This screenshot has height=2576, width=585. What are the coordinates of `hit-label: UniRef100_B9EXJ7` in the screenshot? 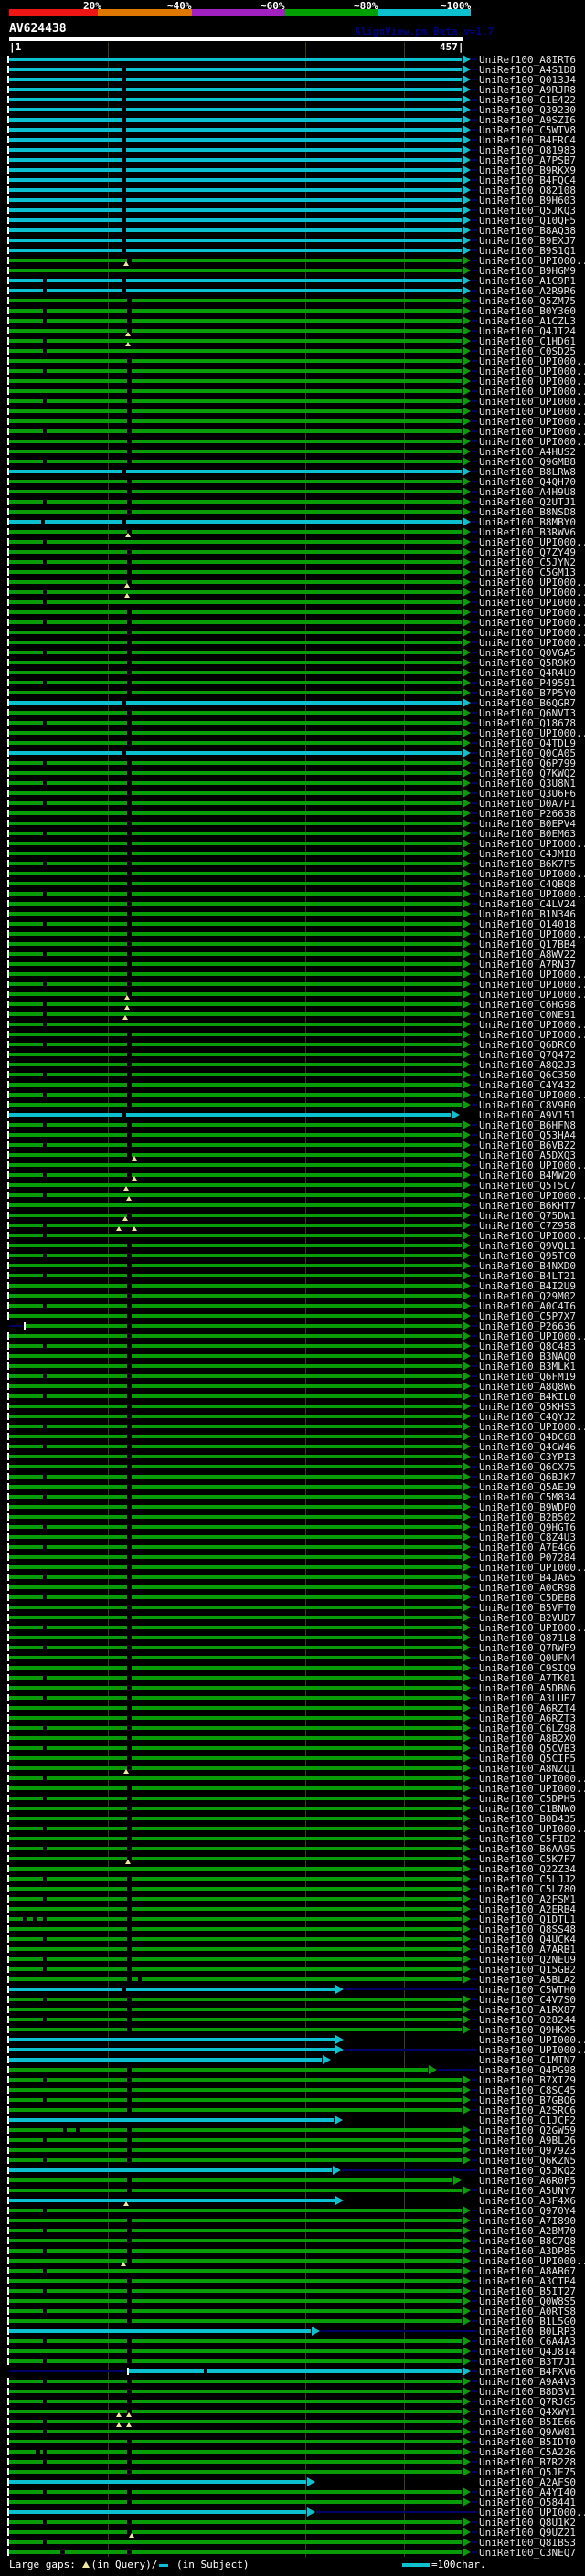 It's located at (528, 241).